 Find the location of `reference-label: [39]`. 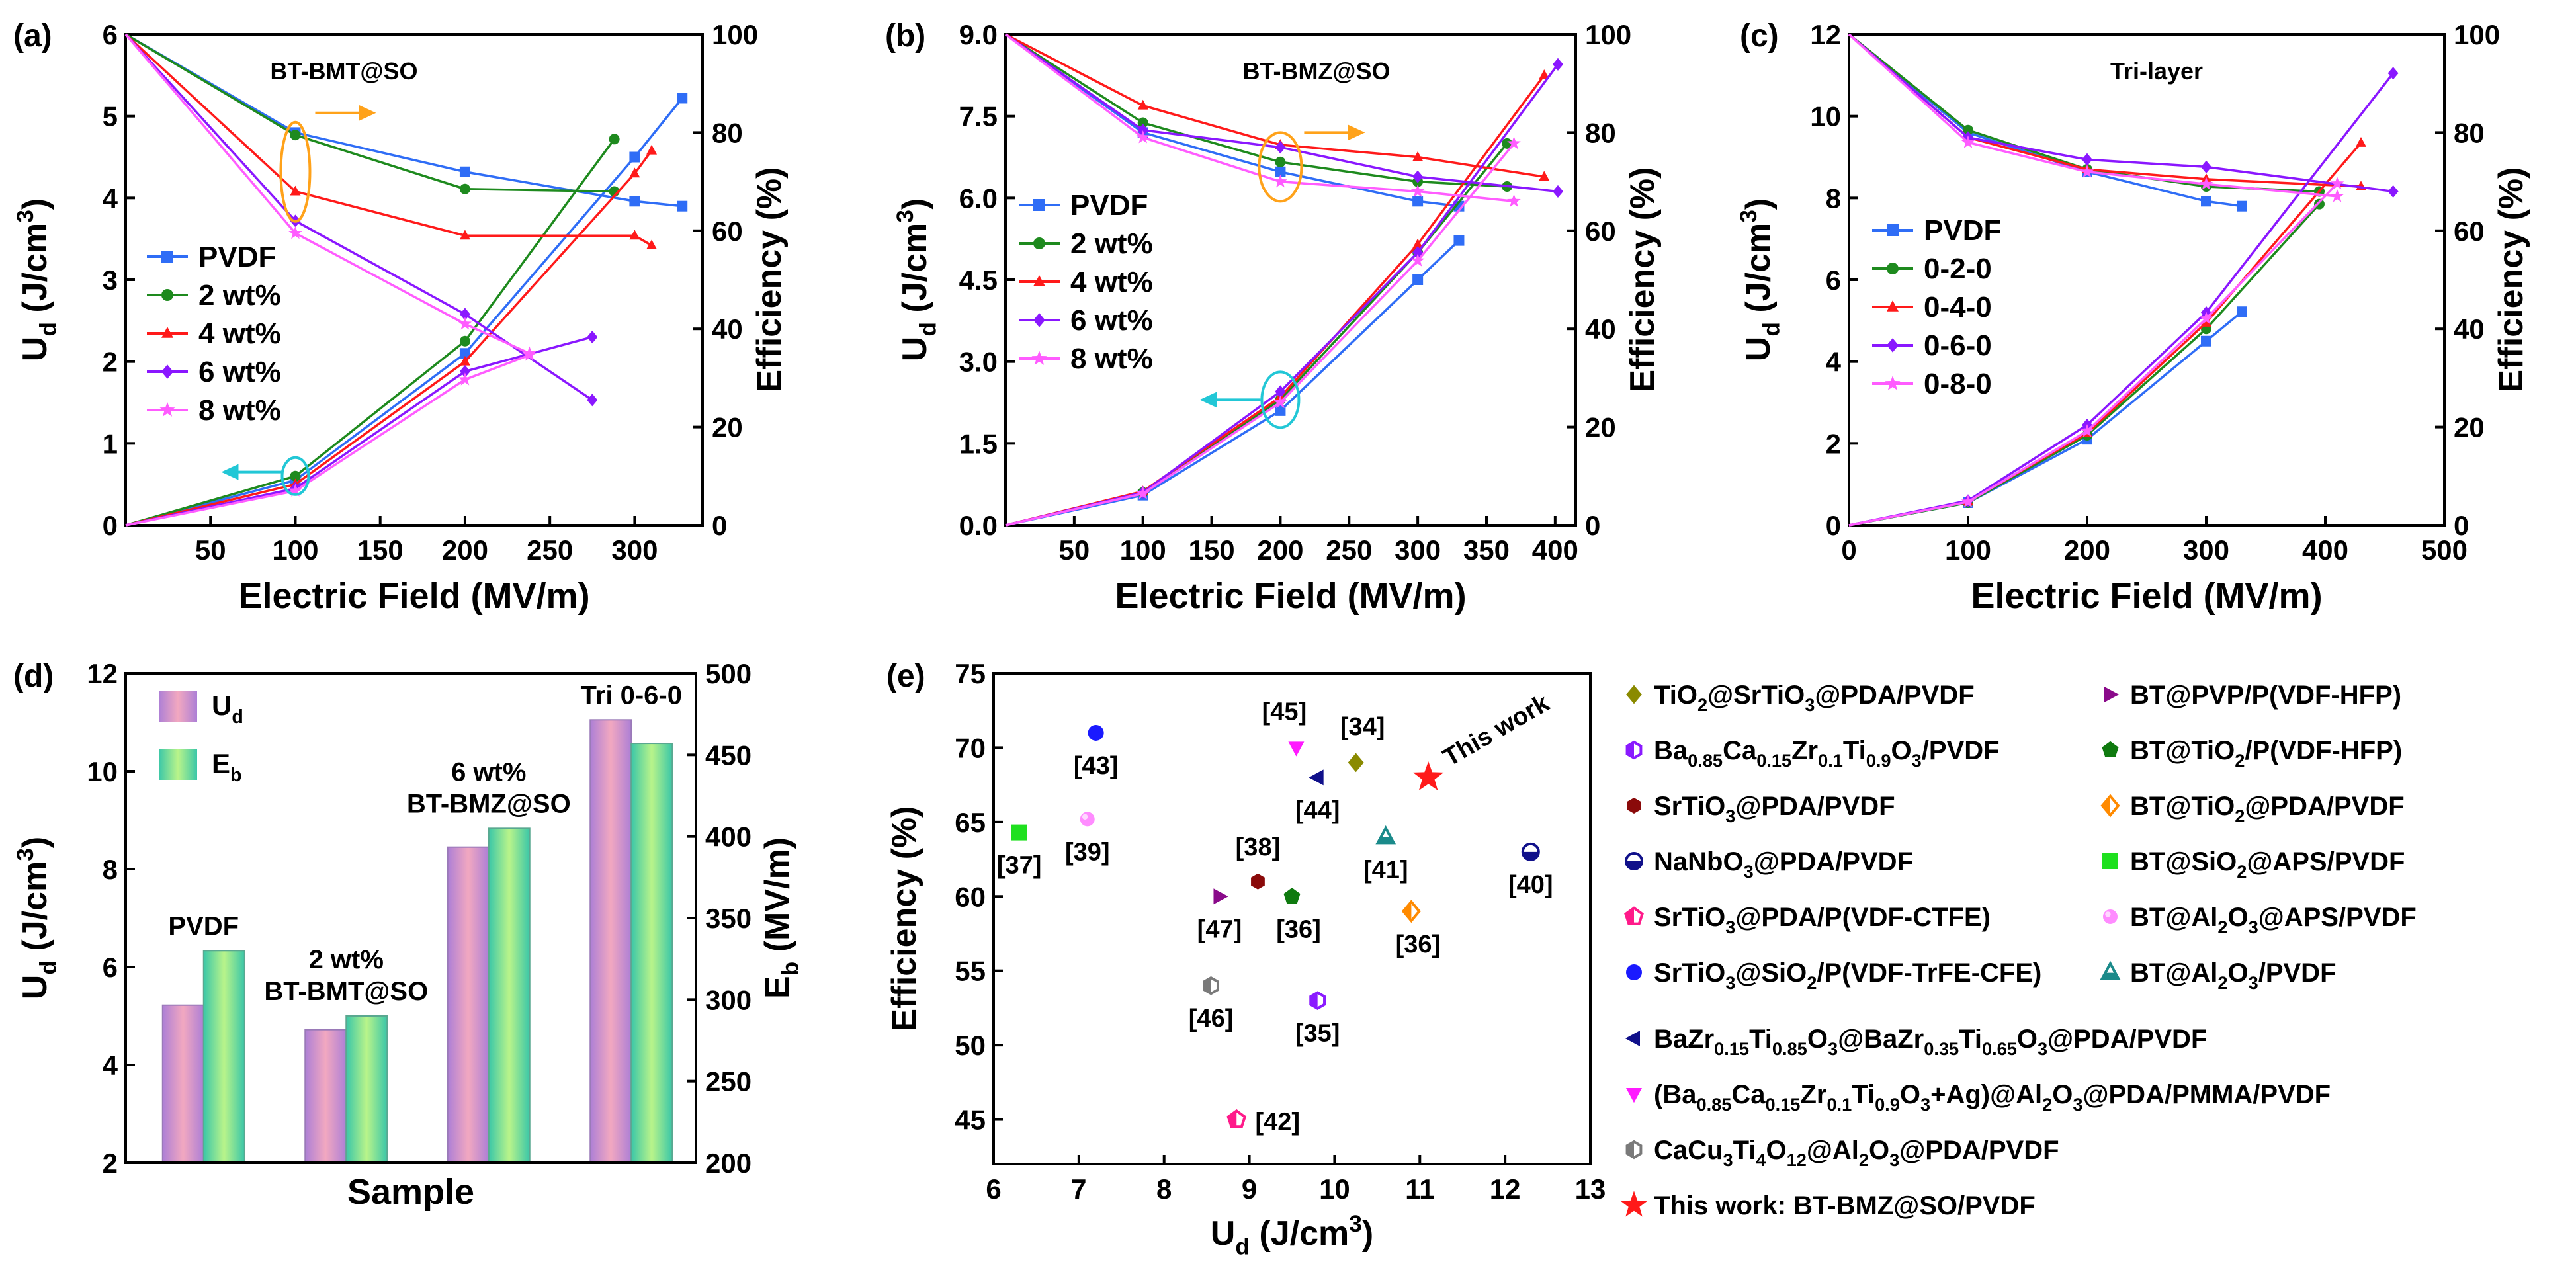

reference-label: [39] is located at coordinates (1087, 852).